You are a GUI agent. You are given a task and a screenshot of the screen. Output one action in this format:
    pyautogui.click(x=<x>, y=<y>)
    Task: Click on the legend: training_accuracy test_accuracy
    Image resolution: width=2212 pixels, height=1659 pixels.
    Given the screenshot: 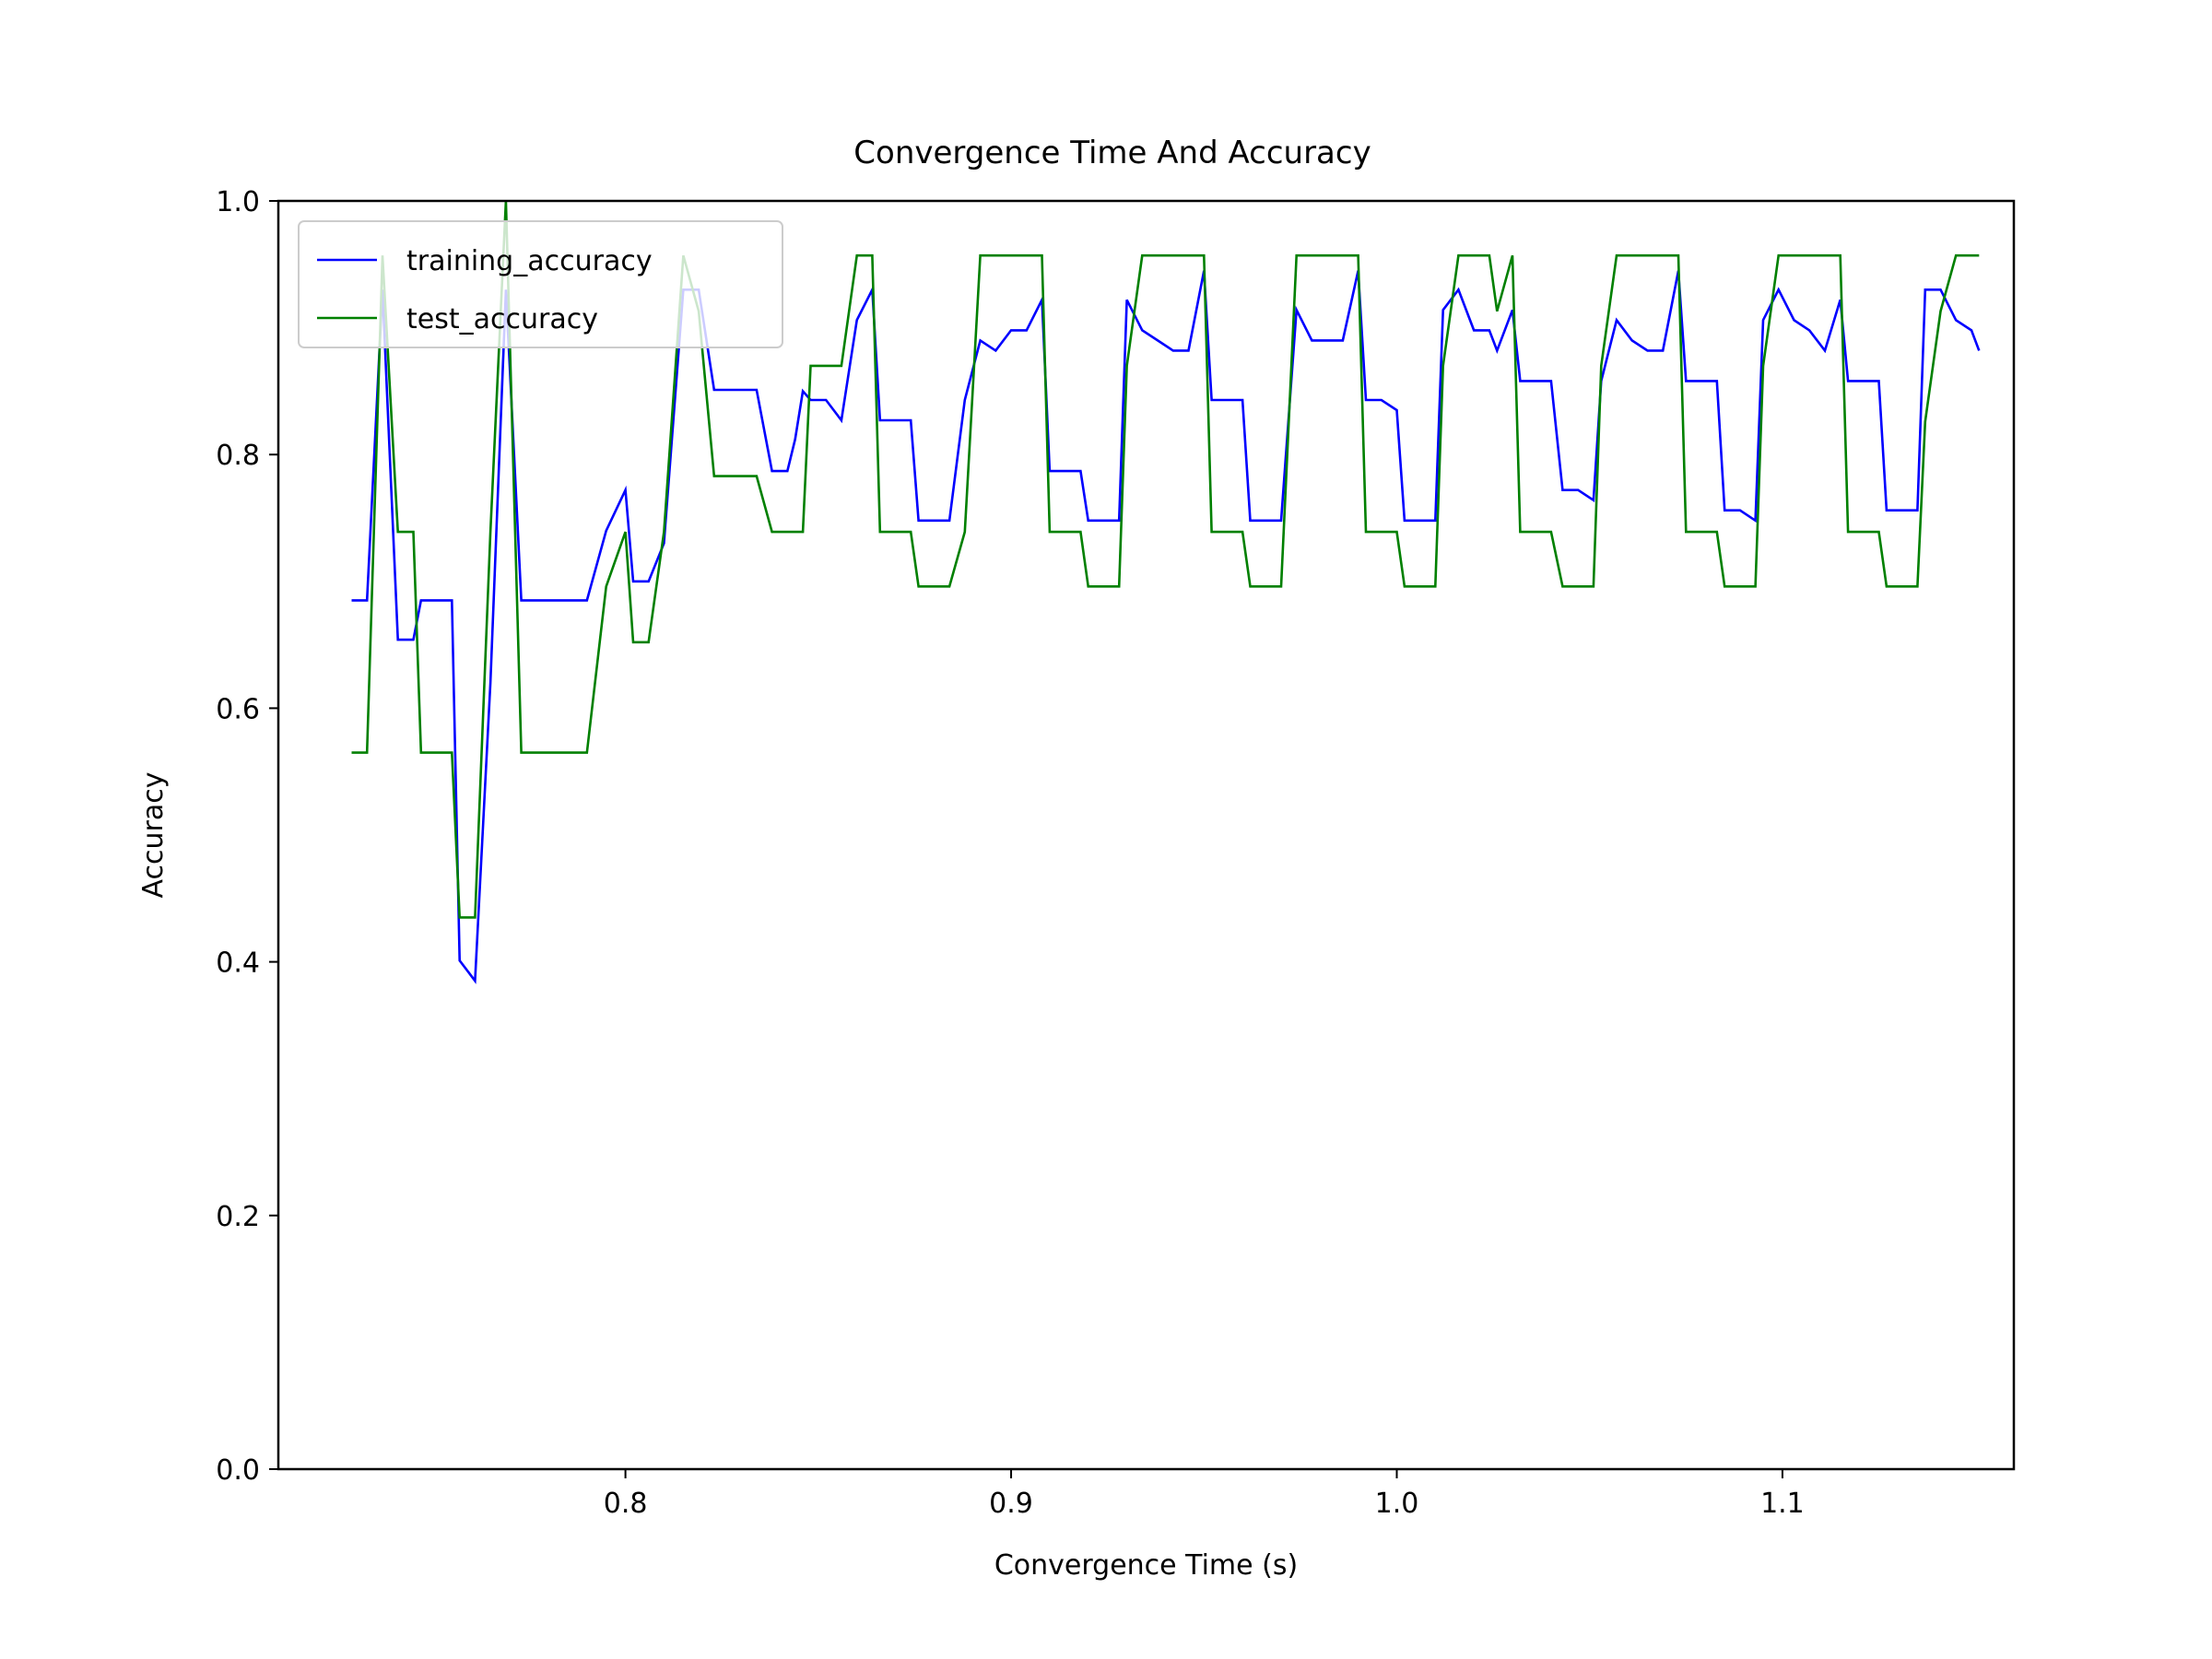 What is the action you would take?
    pyautogui.click(x=540, y=284)
    